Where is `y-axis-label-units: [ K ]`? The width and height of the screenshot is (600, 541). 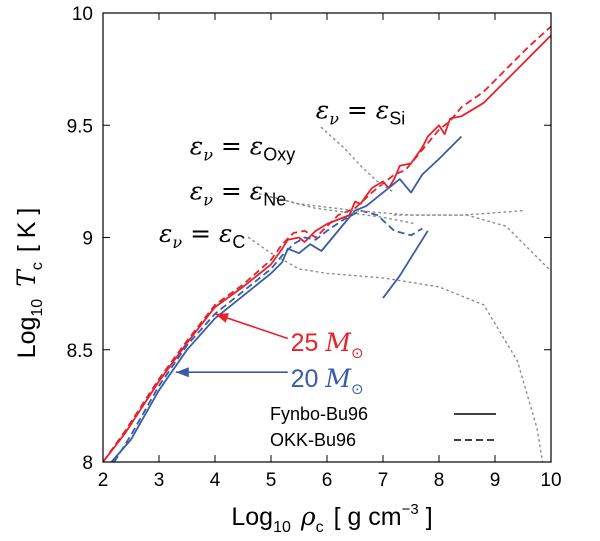
y-axis-label-units: [ K ] is located at coordinates (27, 230).